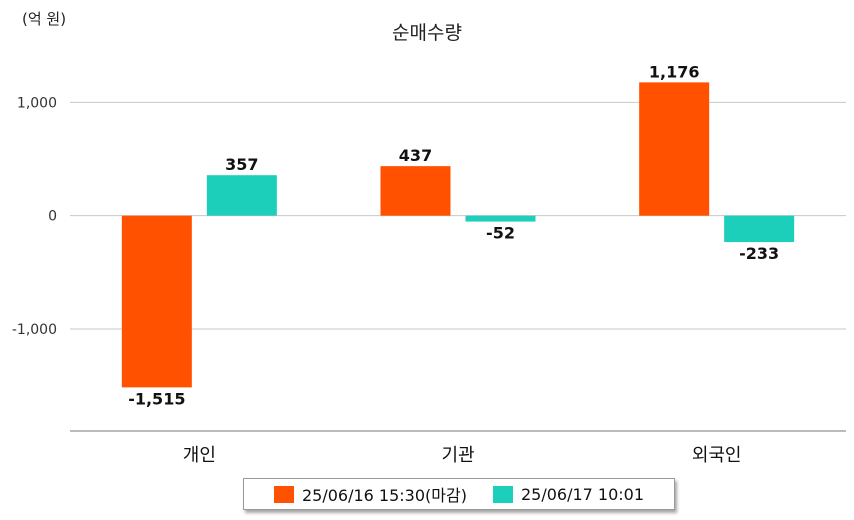  What do you see at coordinates (427, 33) in the screenshot?
I see `chart-title: 순매수량` at bounding box center [427, 33].